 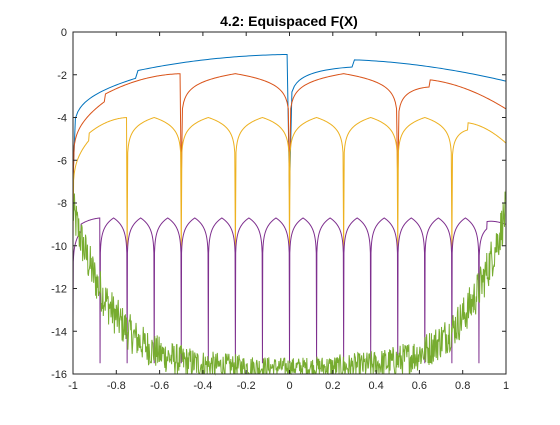 I want to click on x-tick-label: 0.8, so click(x=462, y=386).